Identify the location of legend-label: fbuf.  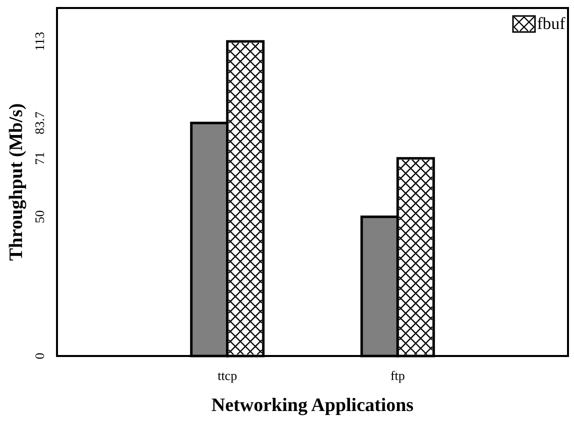
(551, 23).